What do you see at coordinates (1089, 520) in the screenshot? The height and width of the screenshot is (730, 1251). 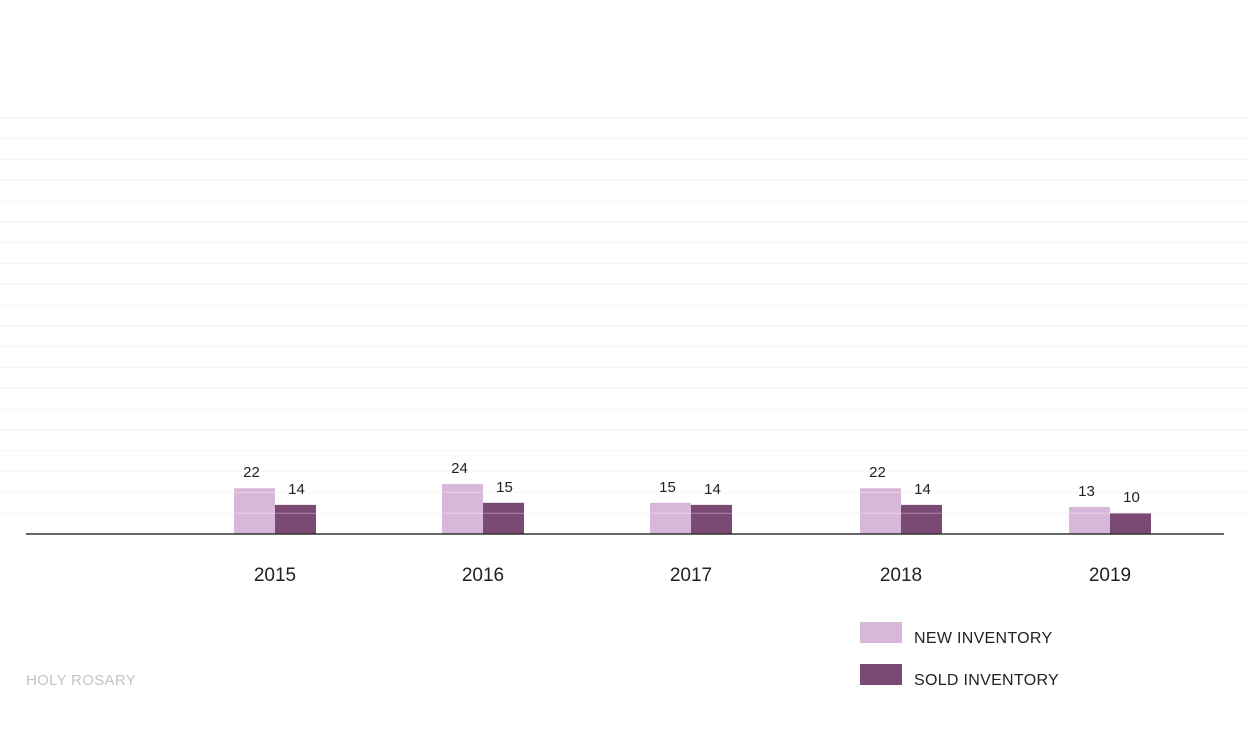 I see `bar-new-inventory-2019` at bounding box center [1089, 520].